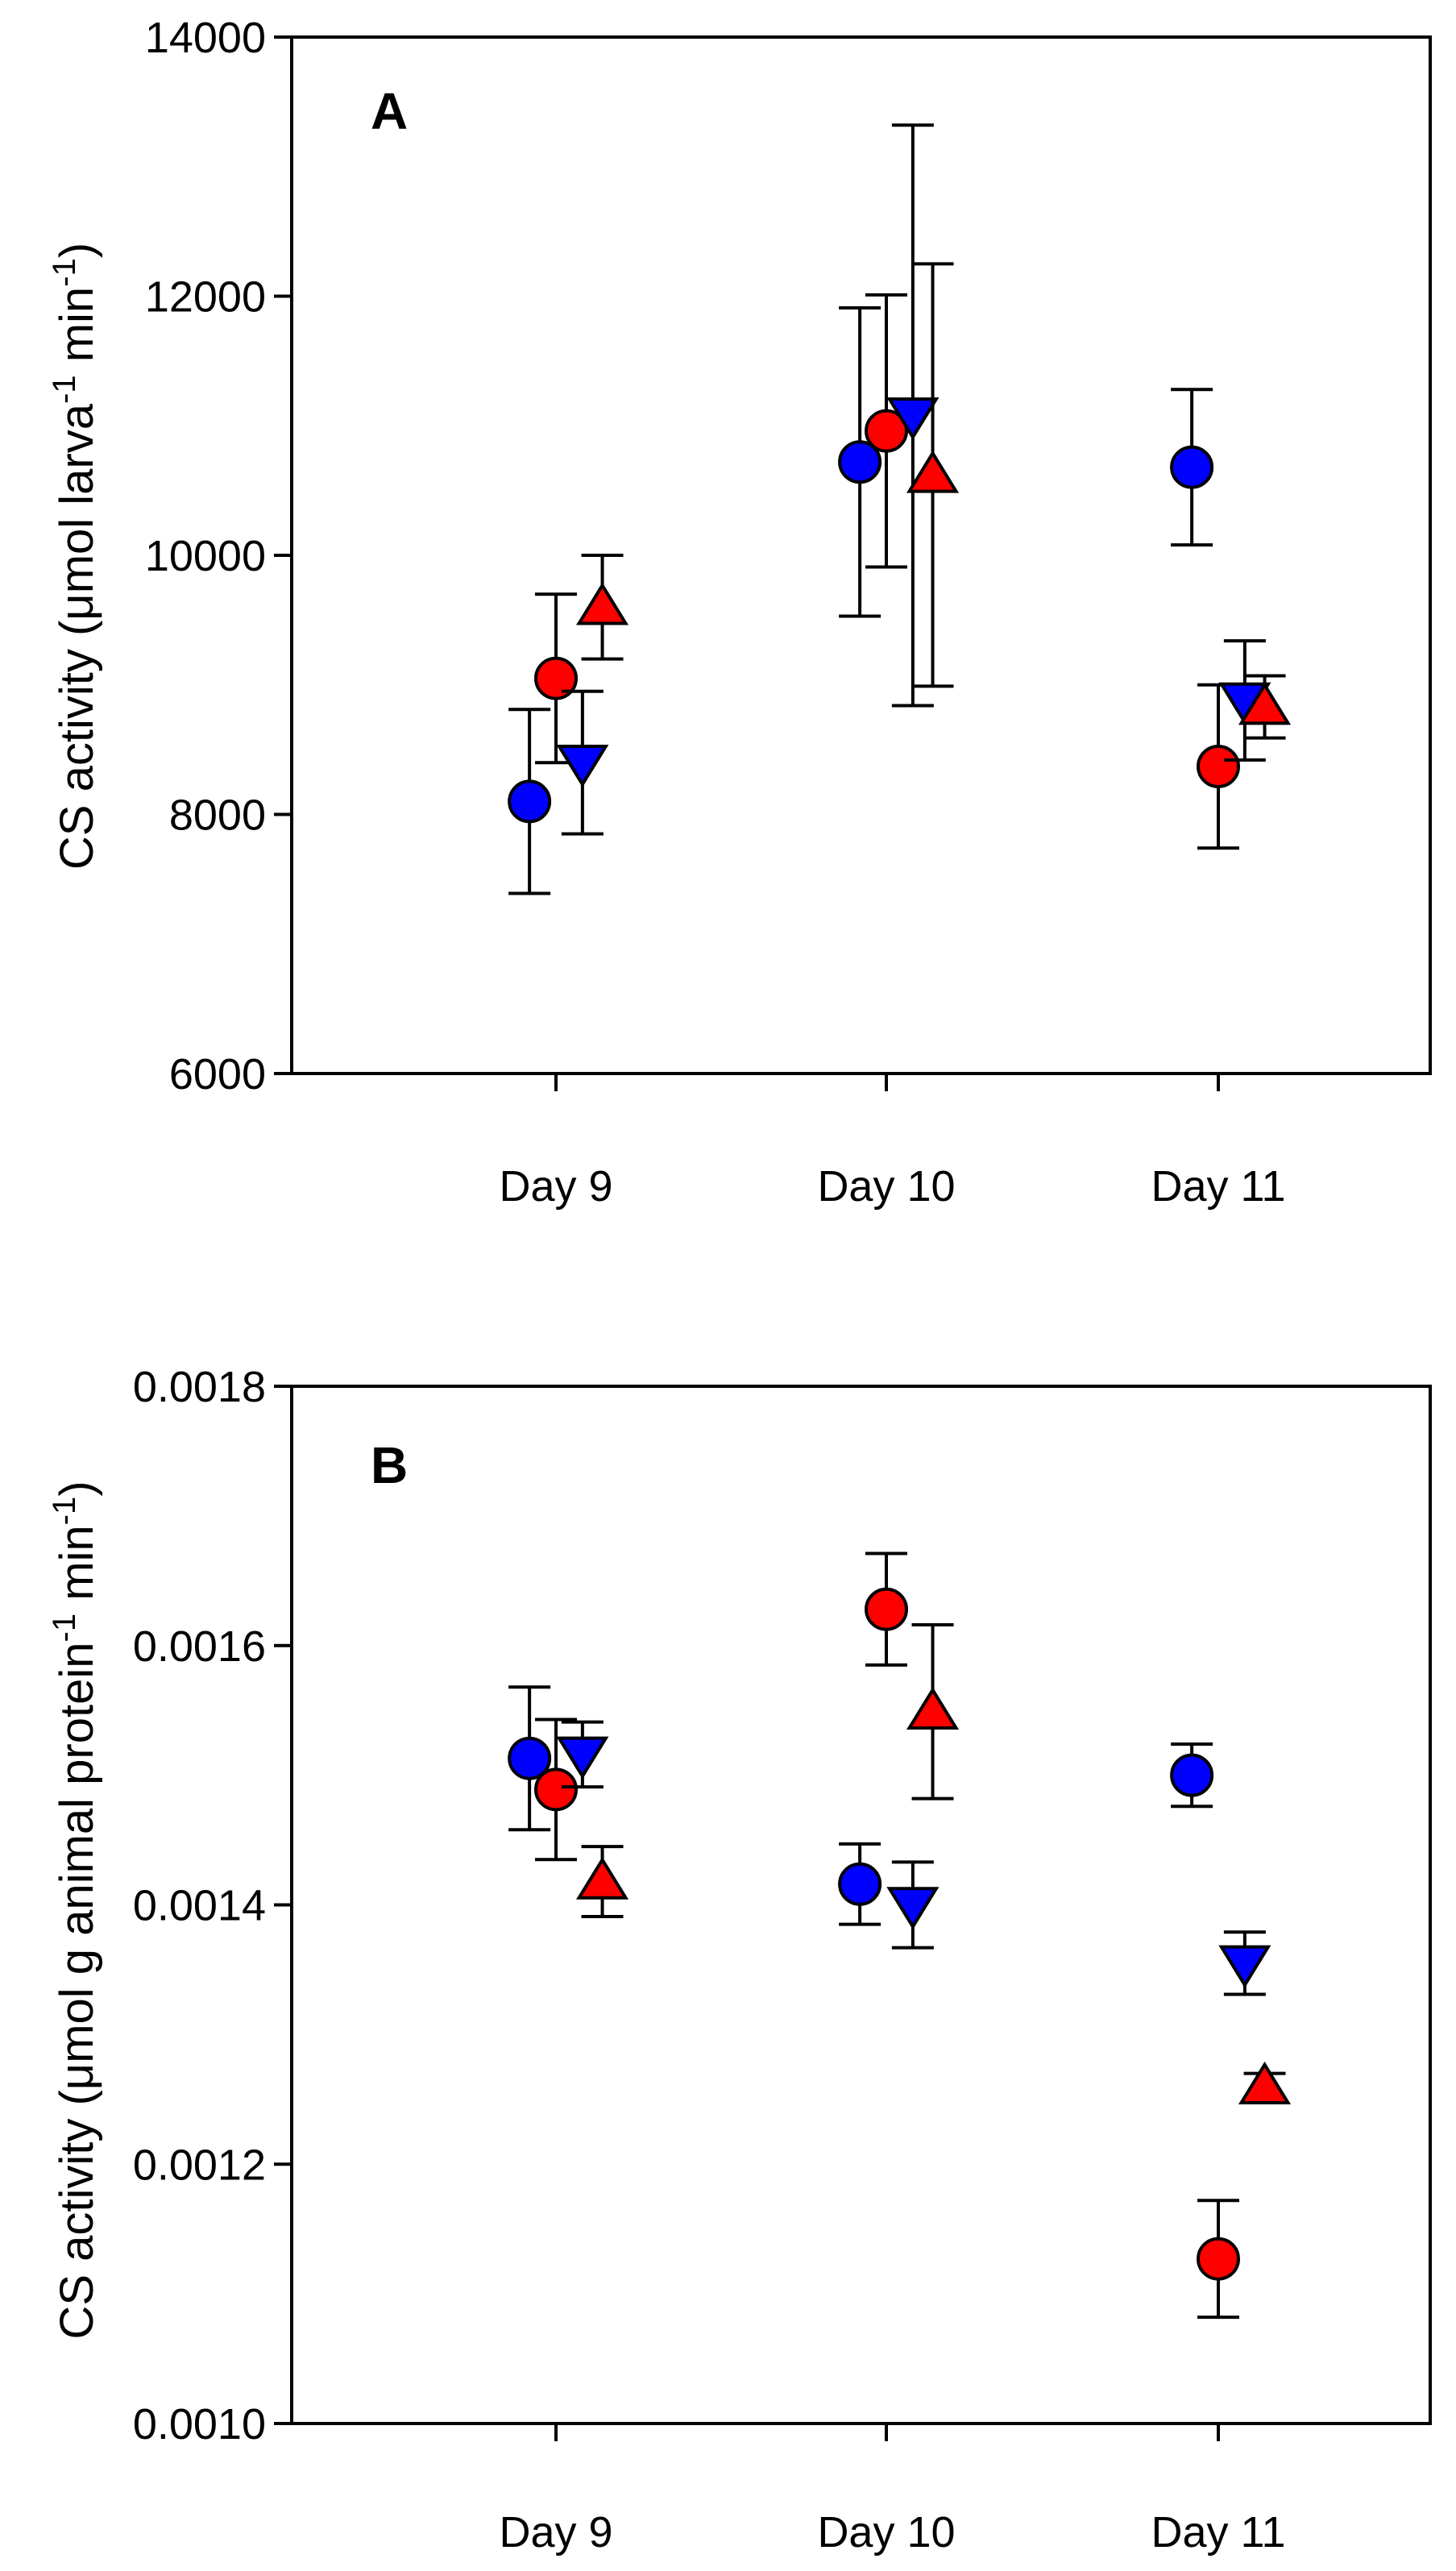 This screenshot has height=2571, width=1456. What do you see at coordinates (217, 1074) in the screenshot?
I see `y-tick-label: 6000` at bounding box center [217, 1074].